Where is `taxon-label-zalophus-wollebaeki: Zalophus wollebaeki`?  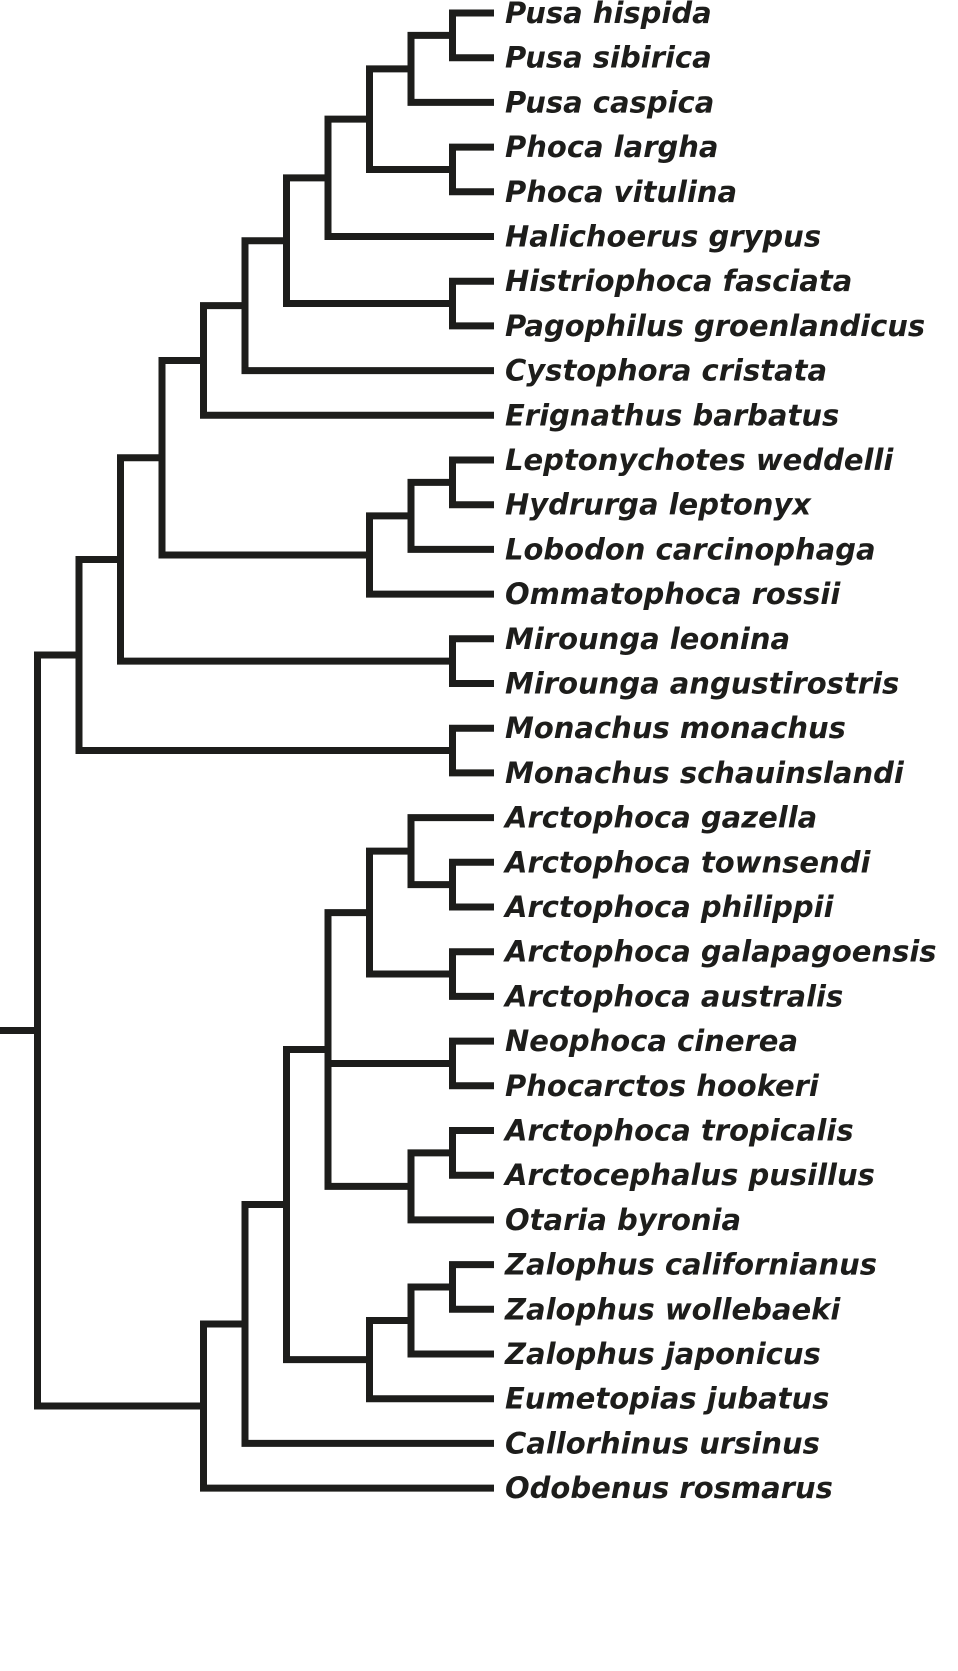
taxon-label-zalophus-wollebaeki: Zalophus wollebaeki is located at coordinates (672, 1309).